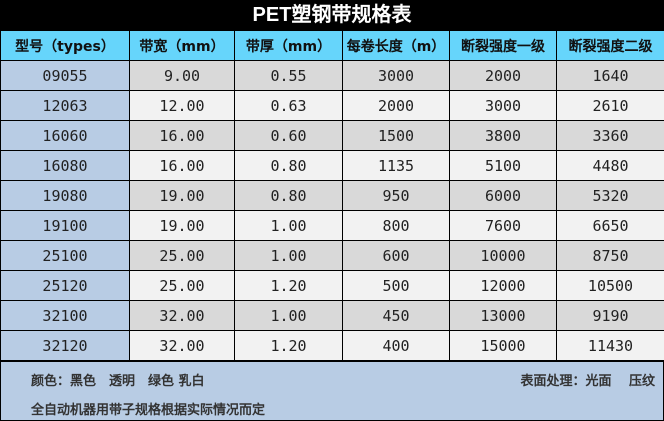 The height and width of the screenshot is (421, 664). I want to click on column-header: 型号（types）, so click(65, 46).